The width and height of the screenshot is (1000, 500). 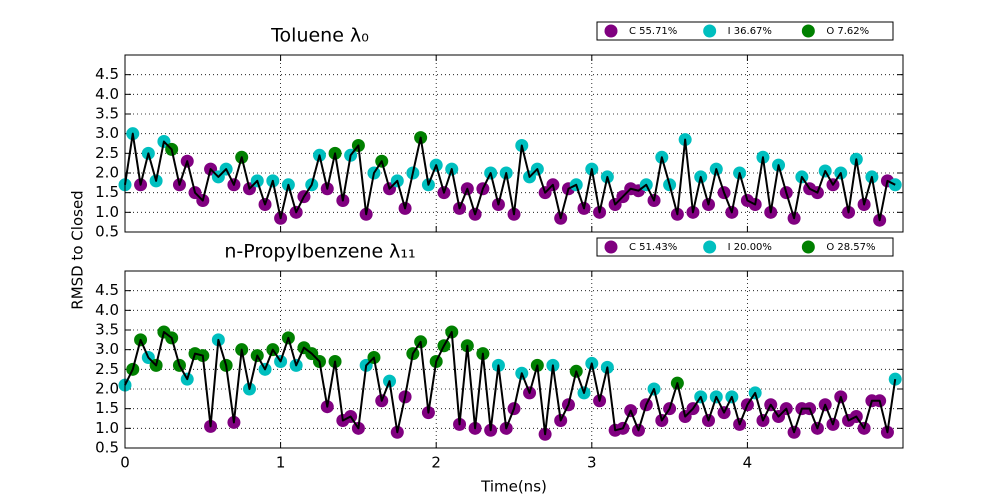 What do you see at coordinates (653, 247) in the screenshot?
I see `legend-label: C 51.43%` at bounding box center [653, 247].